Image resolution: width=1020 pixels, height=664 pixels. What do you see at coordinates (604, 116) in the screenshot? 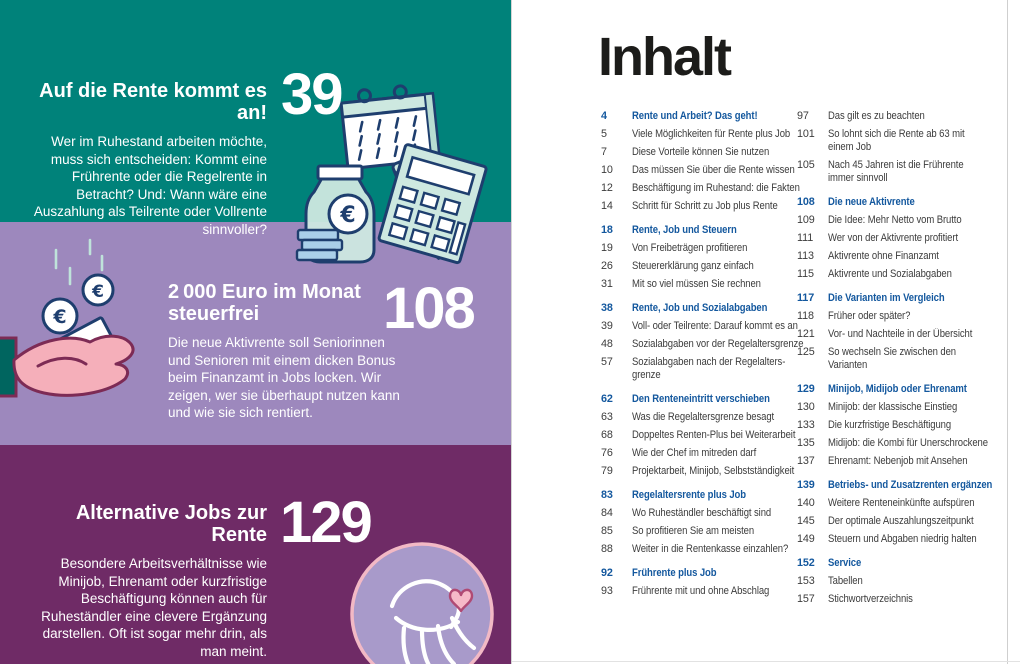
I see `toc-page-number: 4` at bounding box center [604, 116].